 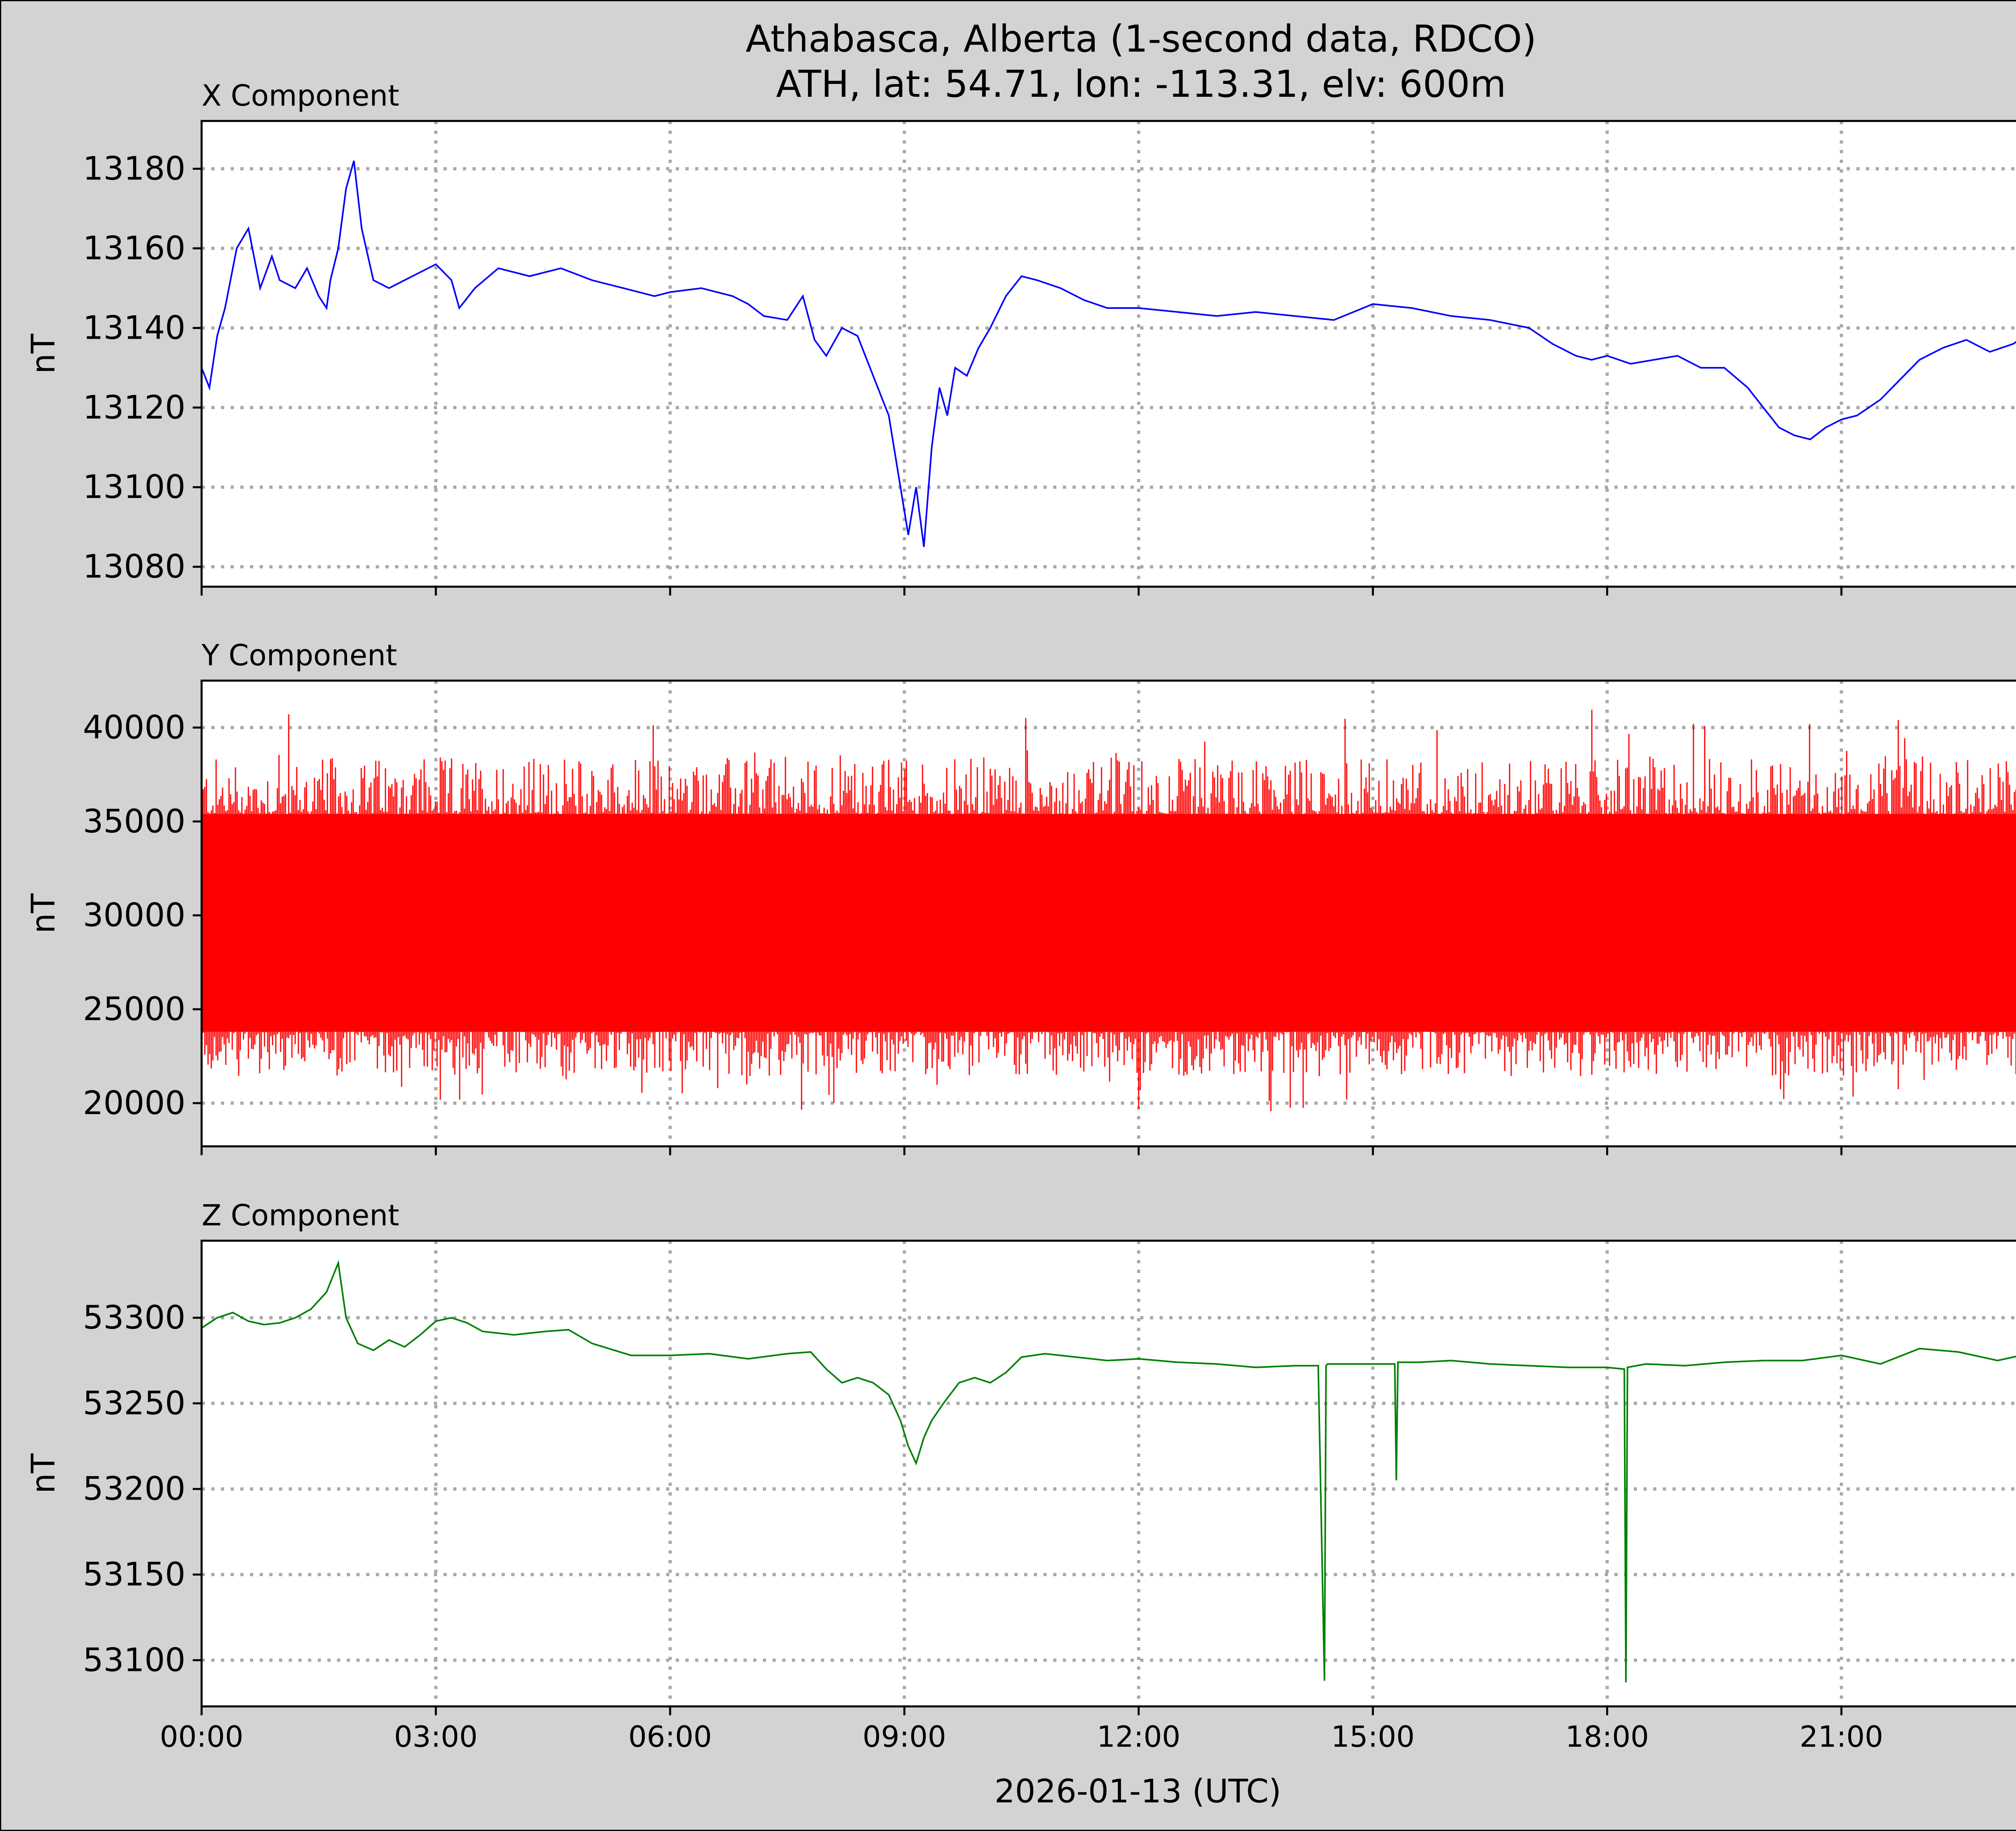 I want to click on x-tick-label: 03:00, so click(x=436, y=1737).